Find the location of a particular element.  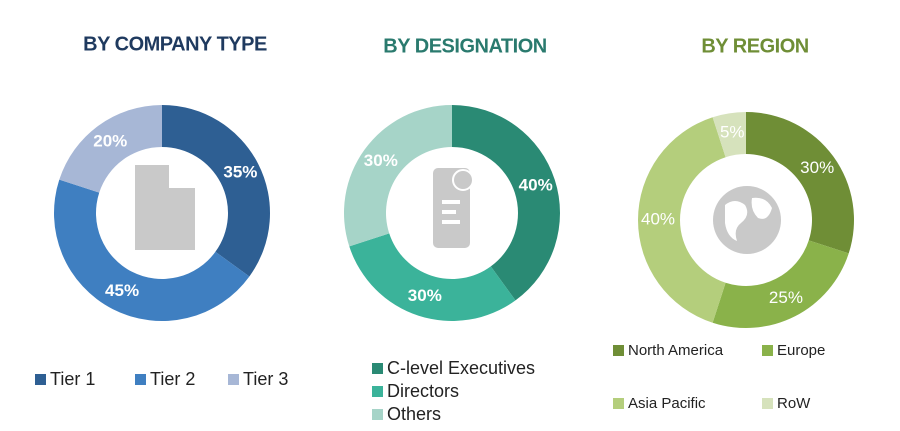

chart-title: BY COMPANY TYPE is located at coordinates (175, 44).